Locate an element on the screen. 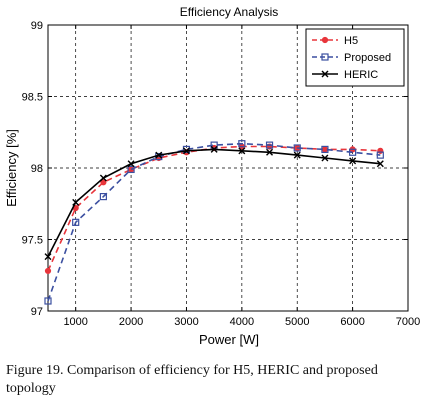 Image resolution: width=430 pixels, height=406 pixels. y-tick-label: 98.5 is located at coordinates (32, 98).